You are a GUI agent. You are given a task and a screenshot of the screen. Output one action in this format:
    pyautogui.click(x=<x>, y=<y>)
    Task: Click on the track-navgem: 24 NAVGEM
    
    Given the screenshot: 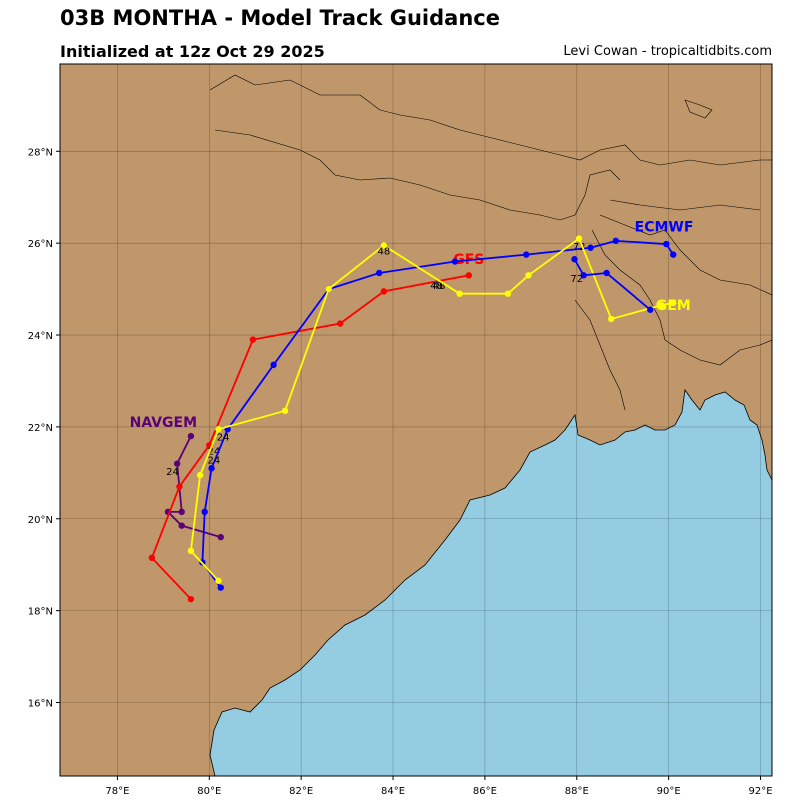 What is the action you would take?
    pyautogui.click(x=177, y=478)
    